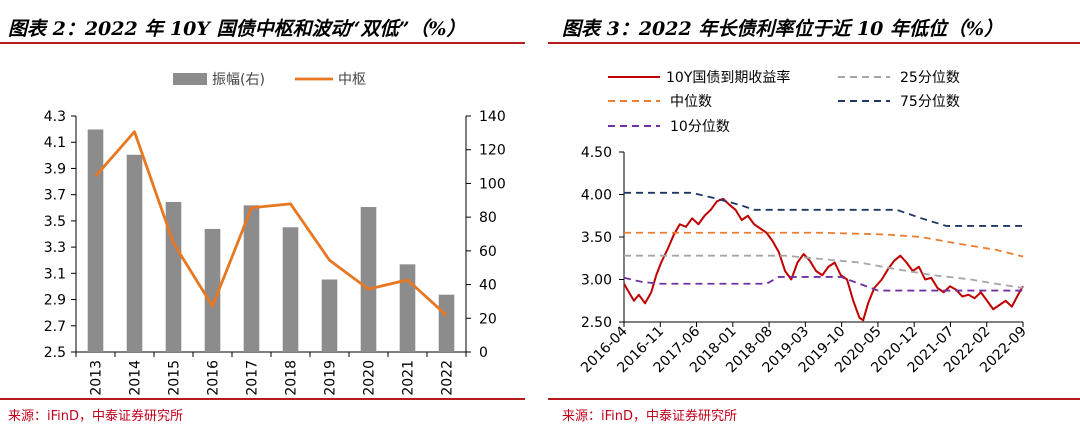 This screenshot has height=433, width=1080. What do you see at coordinates (352, 80) in the screenshot?
I see `legend-label-center: 中枢` at bounding box center [352, 80].